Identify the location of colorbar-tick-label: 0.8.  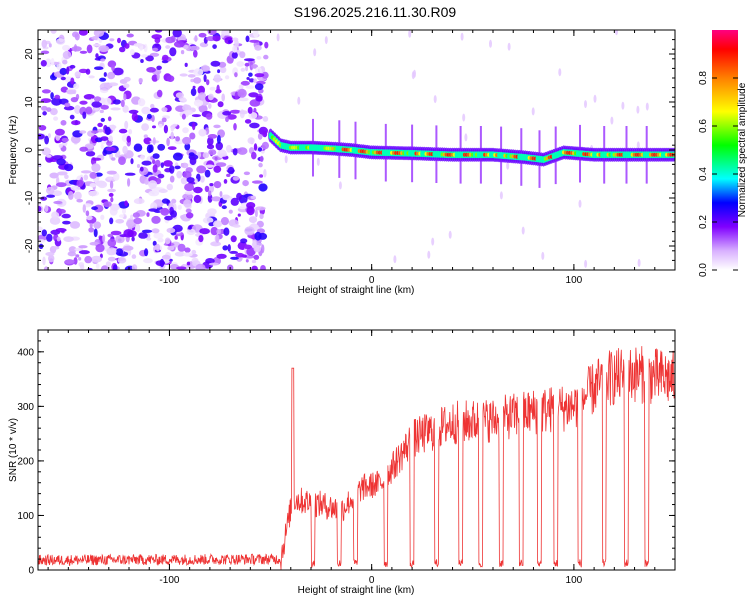
(703, 78).